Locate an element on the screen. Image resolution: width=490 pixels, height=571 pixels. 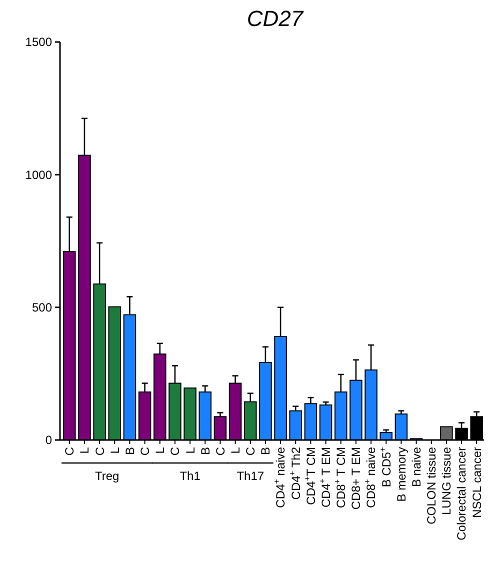
x-tick-label: B memory is located at coordinates (401, 474).